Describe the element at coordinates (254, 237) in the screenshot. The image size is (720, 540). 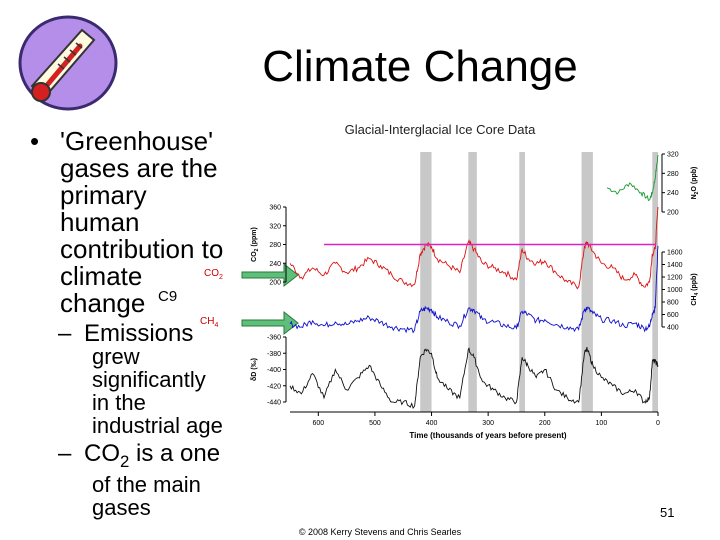
I see `y-axis-label-rest: (ppm)` at that location.